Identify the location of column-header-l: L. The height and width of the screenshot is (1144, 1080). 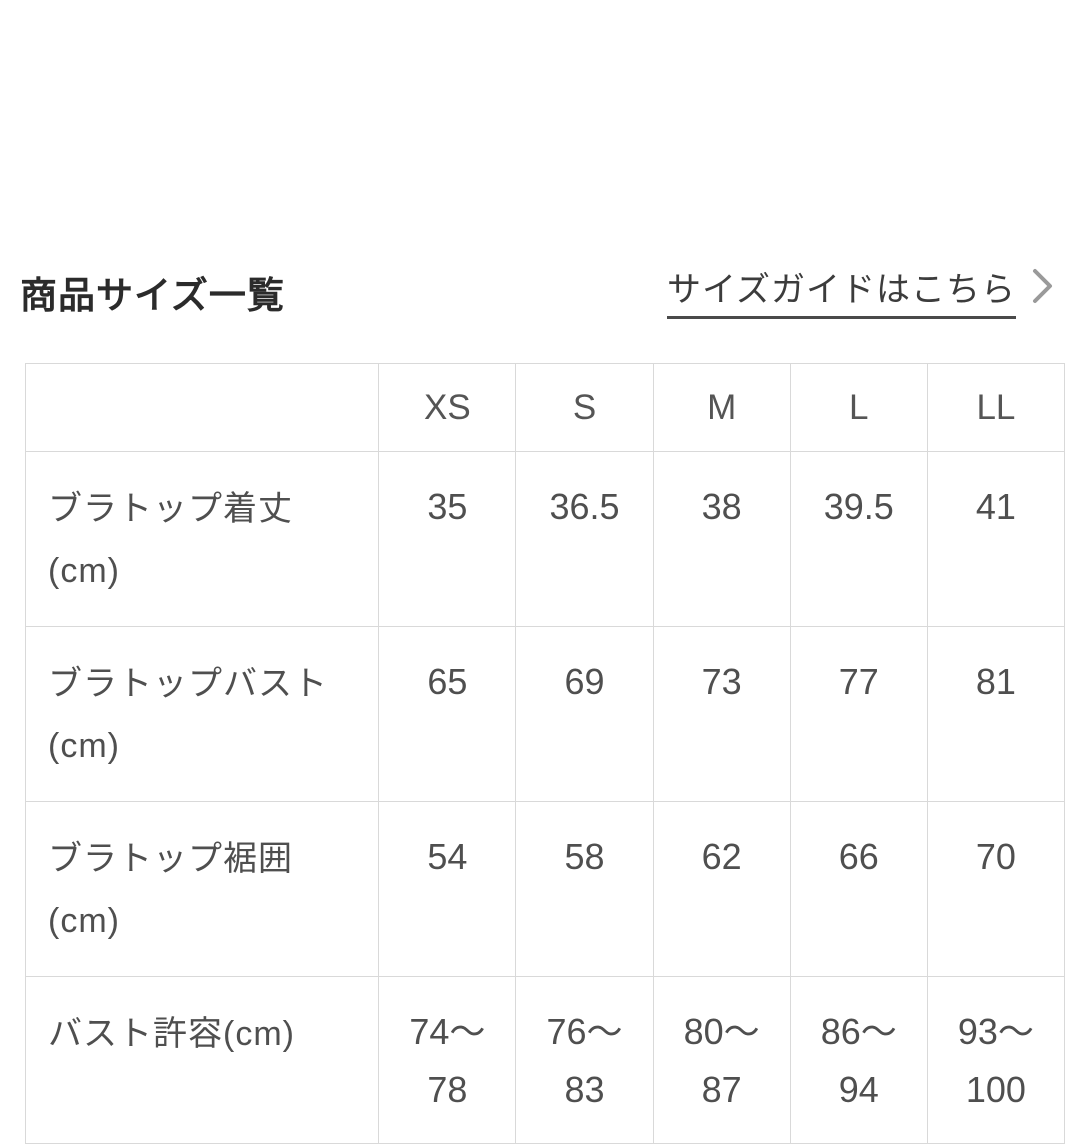
(858, 407).